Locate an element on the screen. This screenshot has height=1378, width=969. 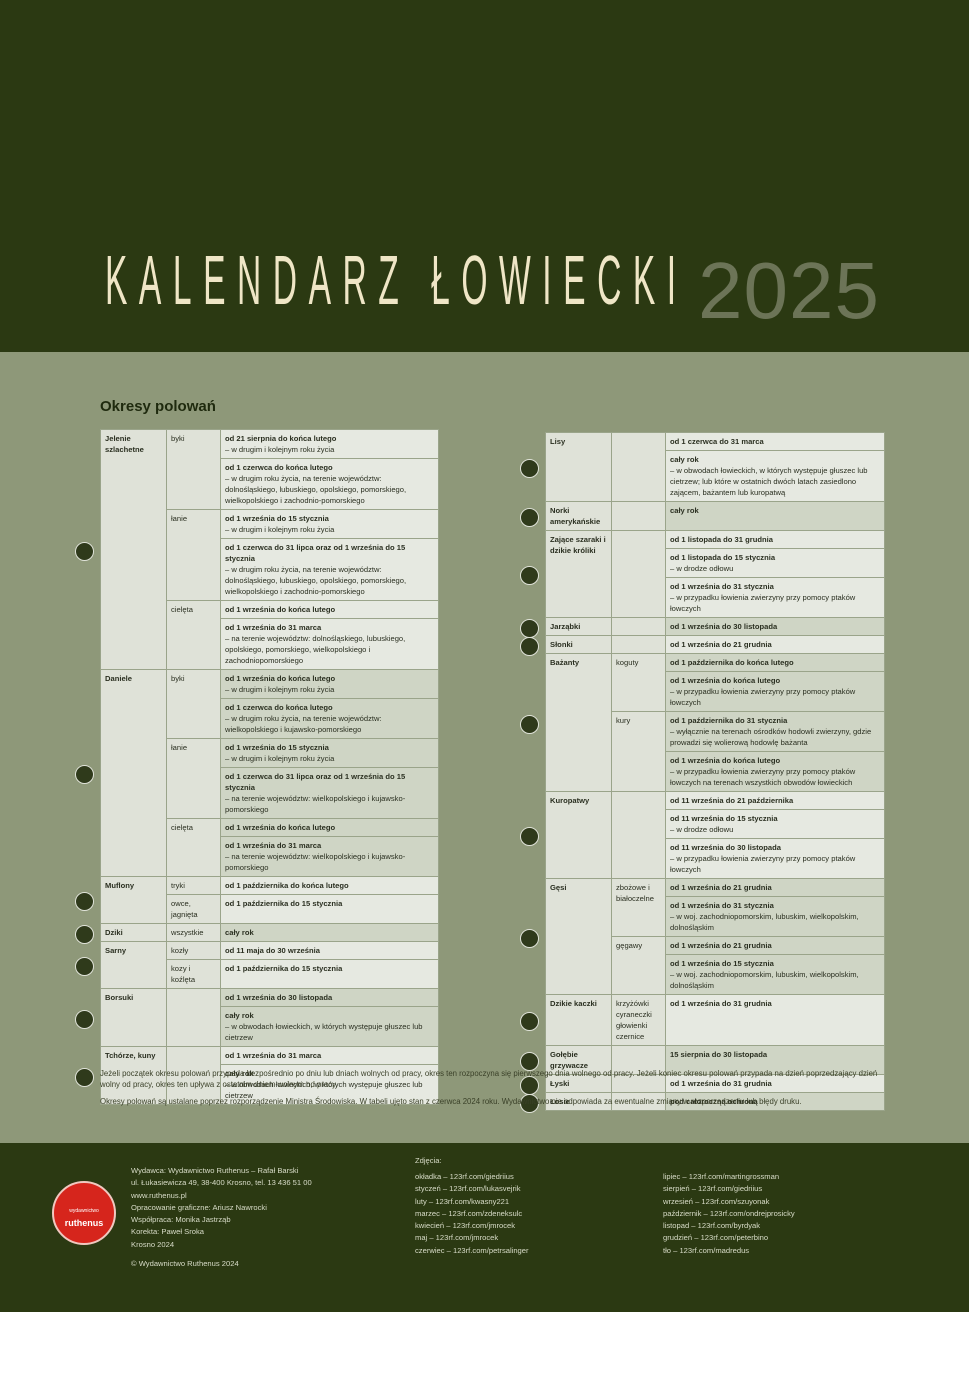
animal: Norki amerykańskie is located at coordinates (566, 516).